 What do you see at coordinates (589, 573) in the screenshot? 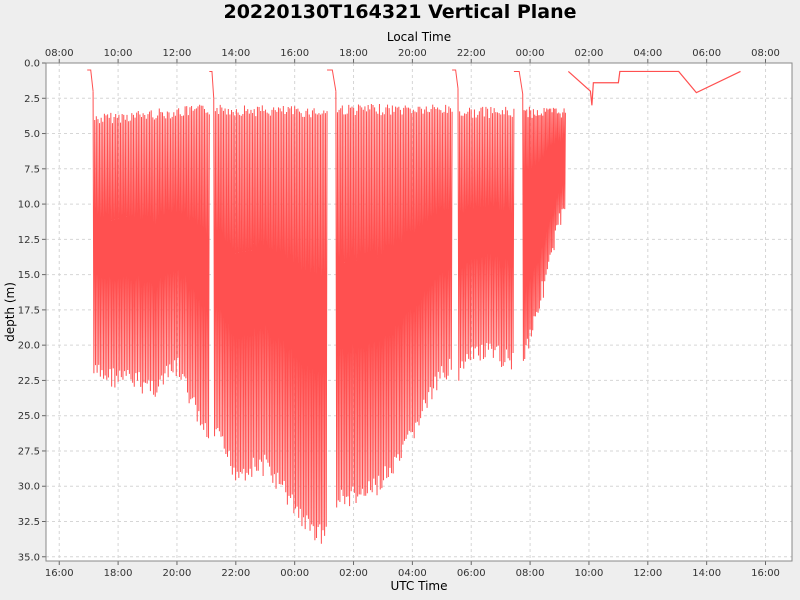
I see `x-tick-label: 10:00` at bounding box center [589, 573].